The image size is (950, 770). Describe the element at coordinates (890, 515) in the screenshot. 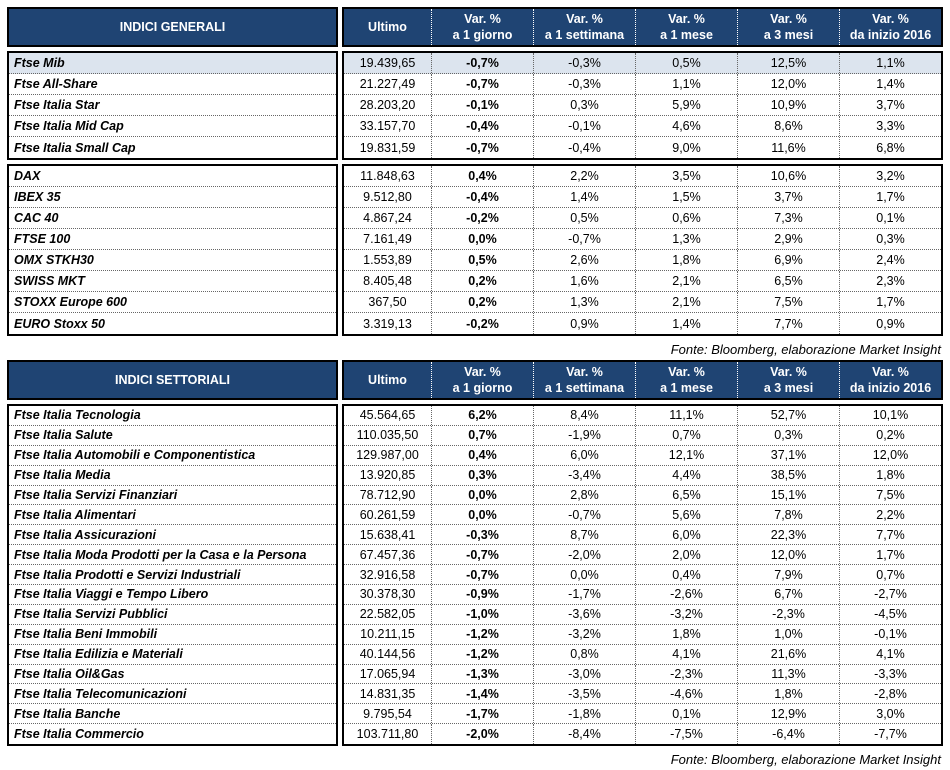

I see `cell-ytd: 2,2%` at that location.